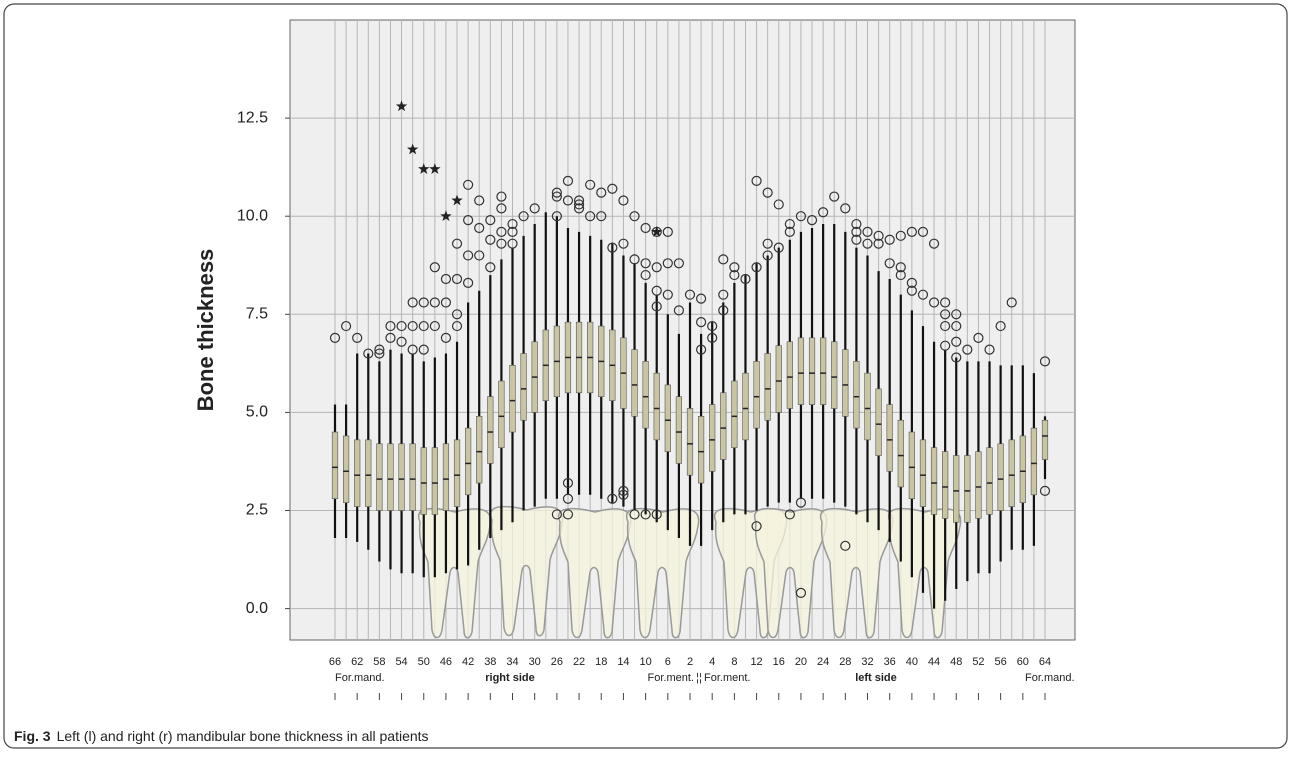 The height and width of the screenshot is (758, 1292). Describe the element at coordinates (32, 736) in the screenshot. I see `caption-label: Fig. 3` at that location.